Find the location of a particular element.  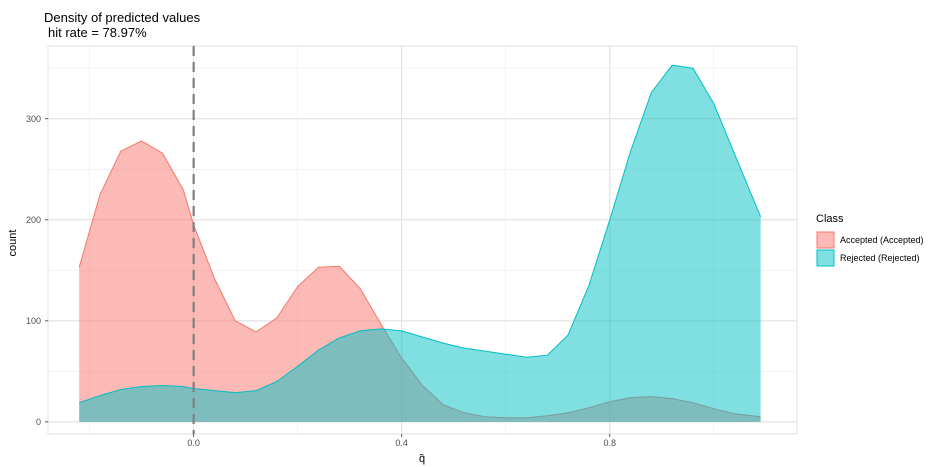

y-tick-label: 100 is located at coordinates (33, 321).